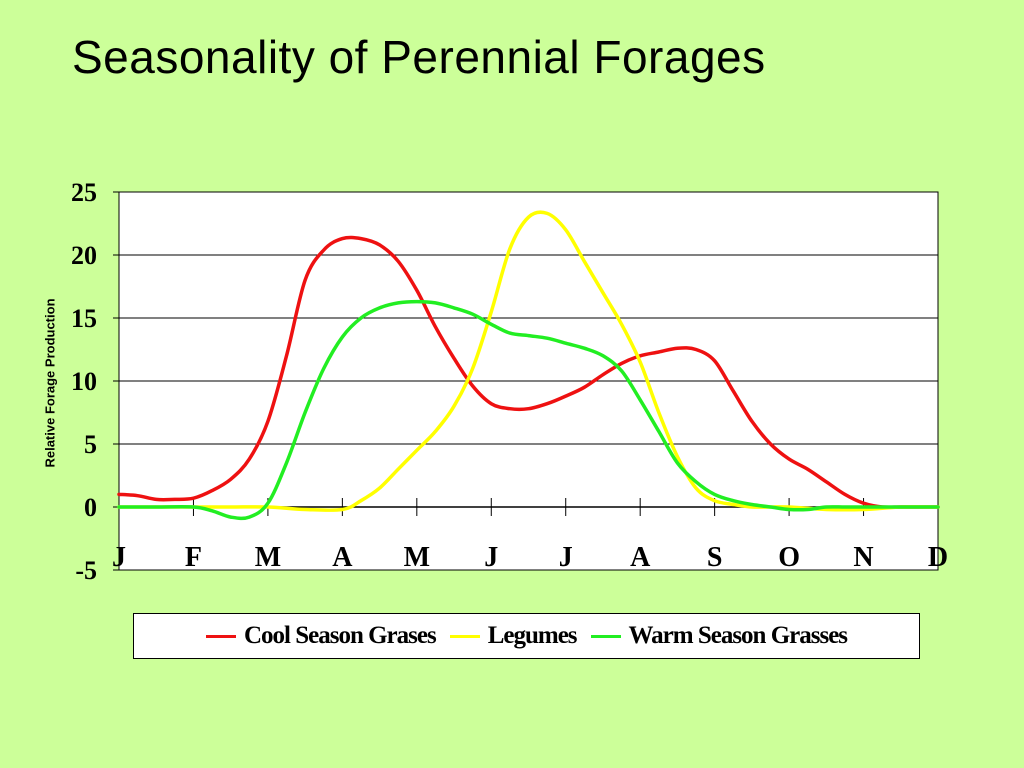 The height and width of the screenshot is (768, 1024). Describe the element at coordinates (863, 557) in the screenshot. I see `x-tick-label: N` at that location.